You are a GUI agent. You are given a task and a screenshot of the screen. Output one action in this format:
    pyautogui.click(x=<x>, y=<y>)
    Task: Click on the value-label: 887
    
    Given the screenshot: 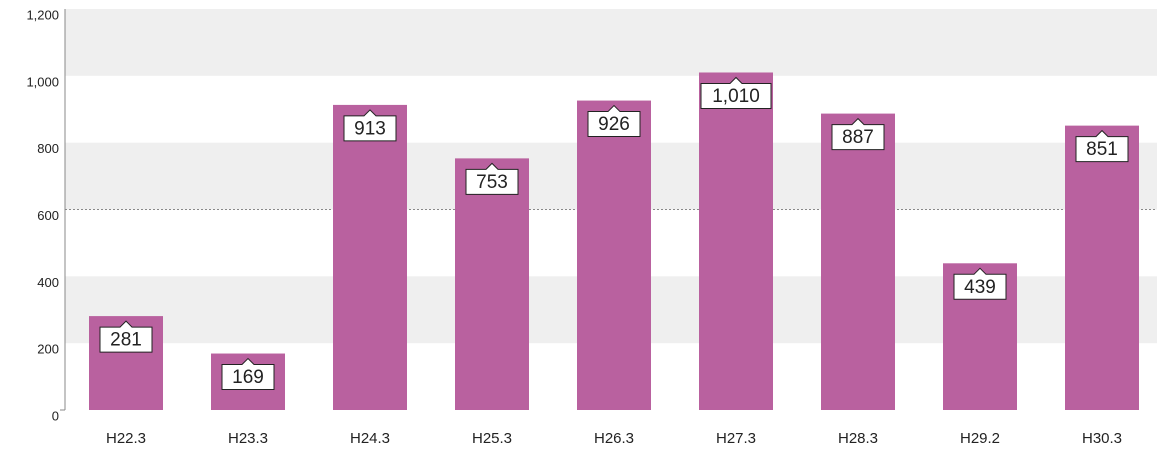 What is the action you would take?
    pyautogui.click(x=858, y=137)
    